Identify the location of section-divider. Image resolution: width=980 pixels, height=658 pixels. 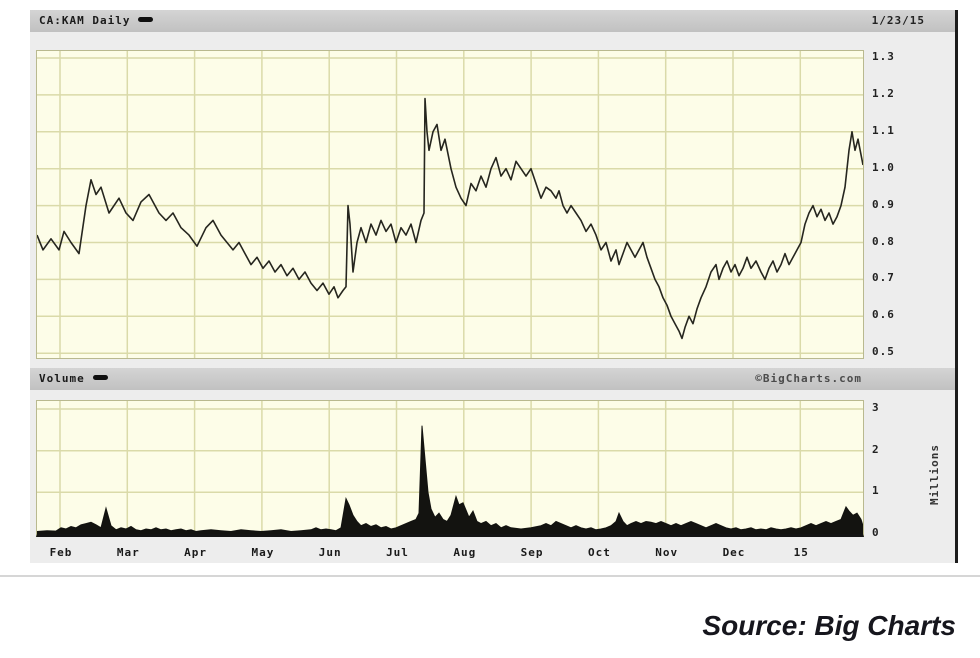
(490, 576).